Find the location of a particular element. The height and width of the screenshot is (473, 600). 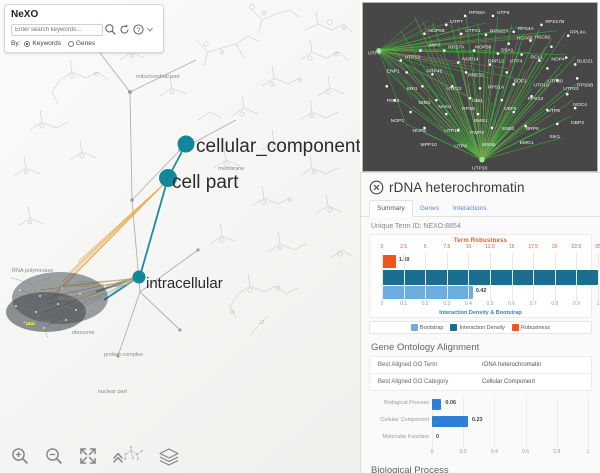

radio-genes-label: Genes is located at coordinates (85, 43).